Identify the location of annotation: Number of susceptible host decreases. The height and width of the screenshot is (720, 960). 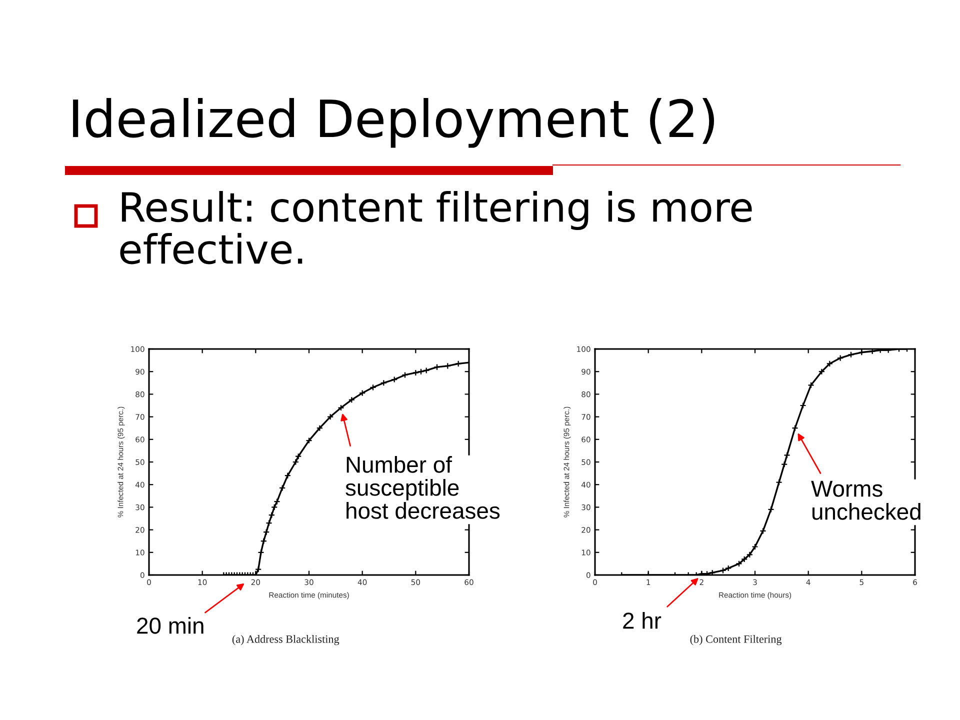
(423, 487).